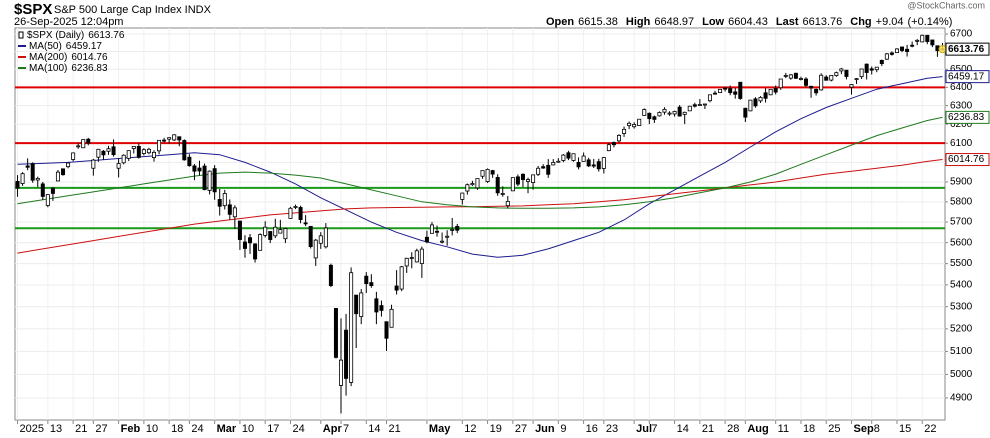  What do you see at coordinates (592, 429) in the screenshot?
I see `x-tick-label: 16` at bounding box center [592, 429].